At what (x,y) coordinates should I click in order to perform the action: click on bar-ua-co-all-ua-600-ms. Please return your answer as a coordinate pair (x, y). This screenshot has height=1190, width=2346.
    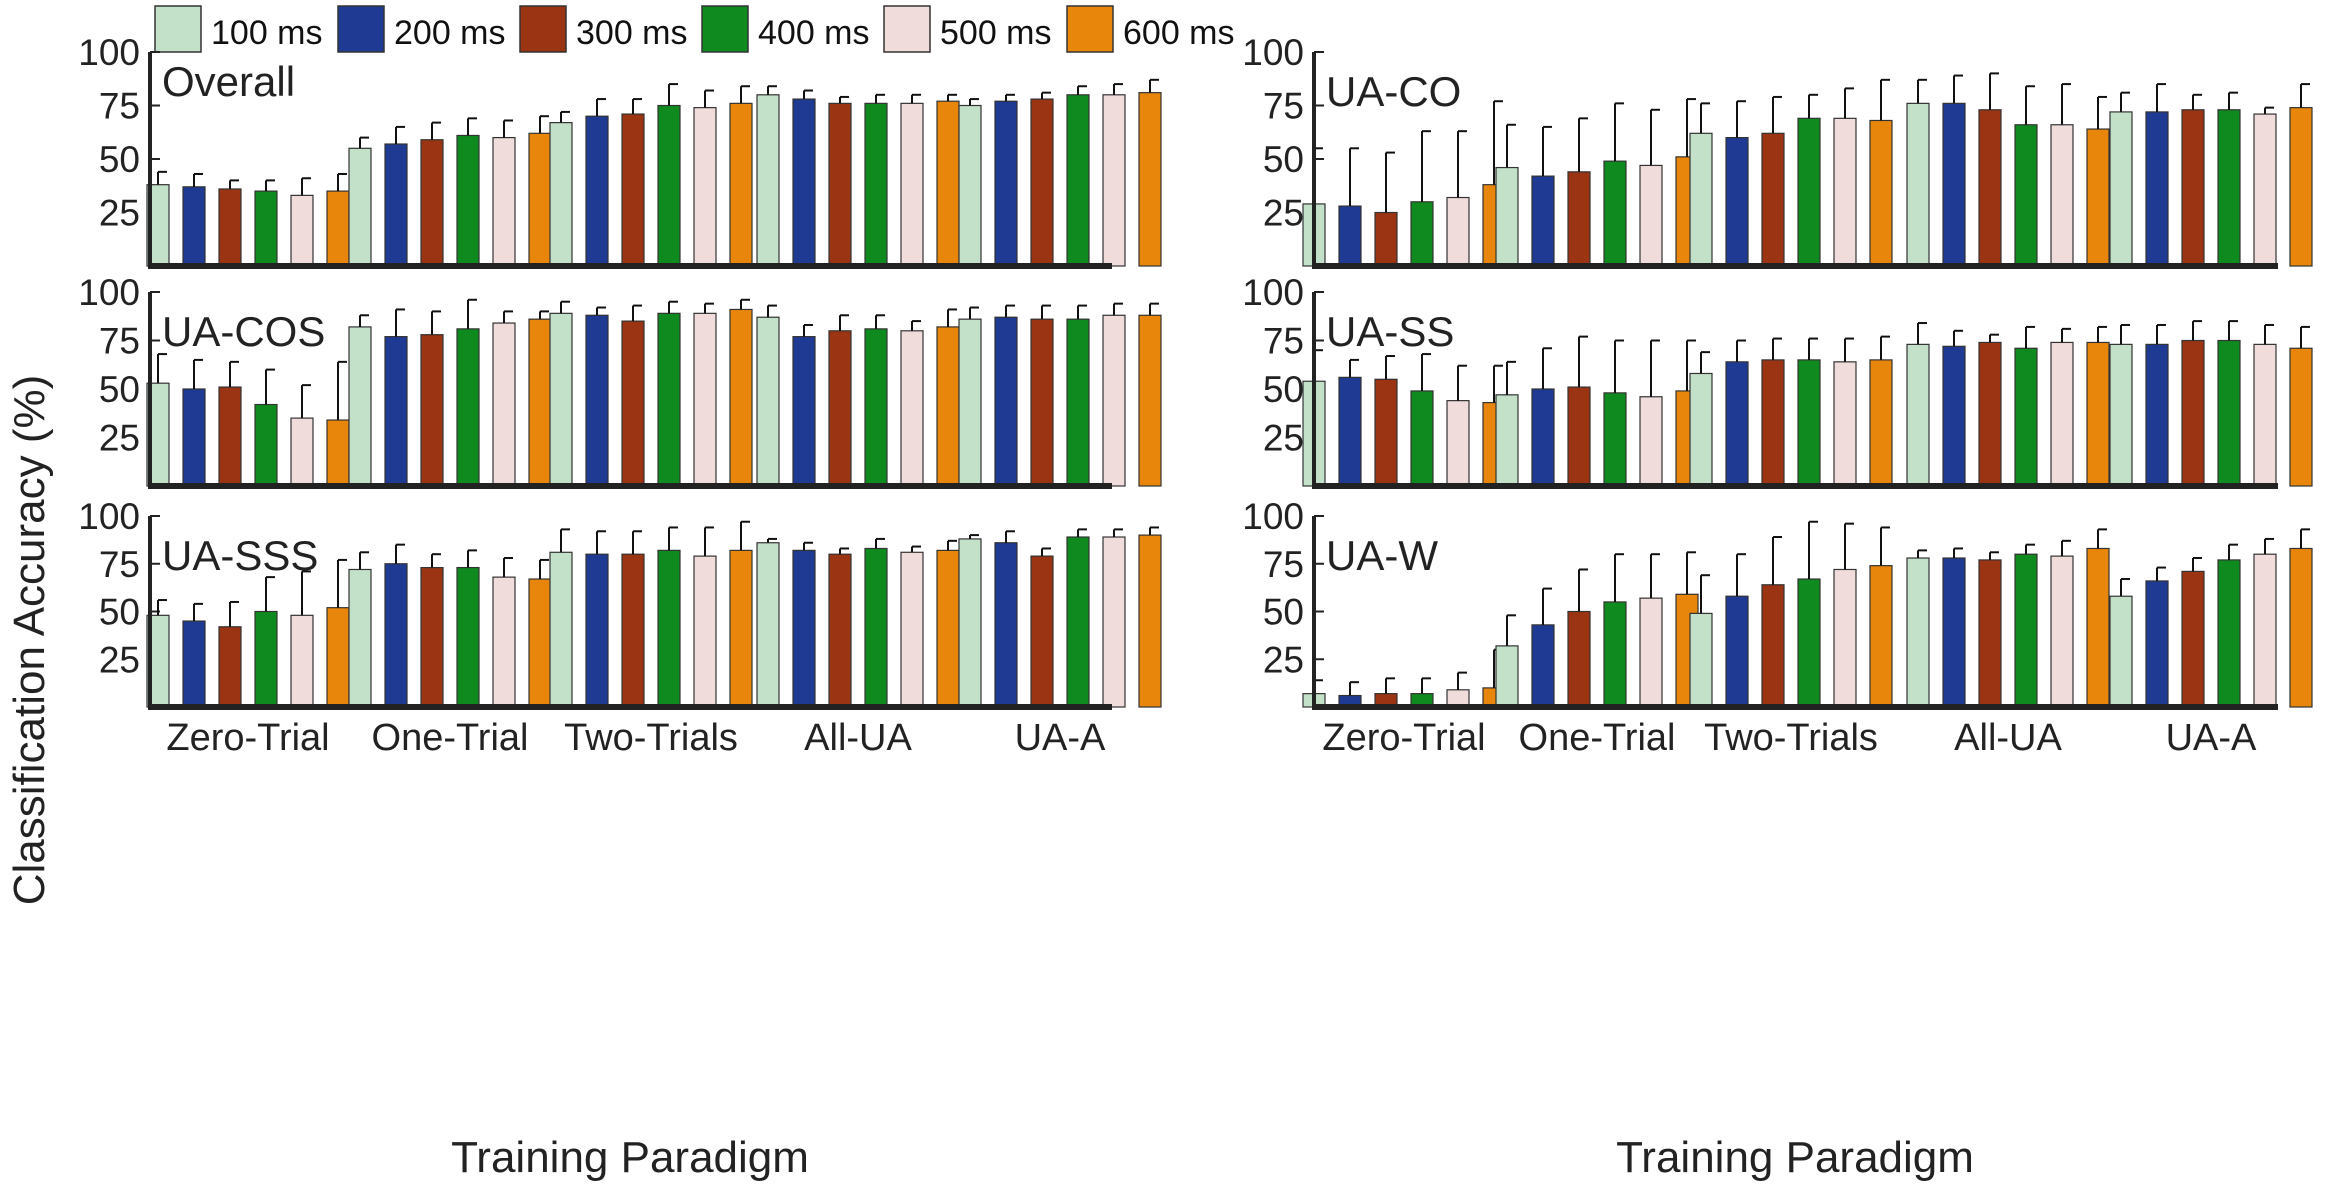
    Looking at the image, I should click on (2098, 197).